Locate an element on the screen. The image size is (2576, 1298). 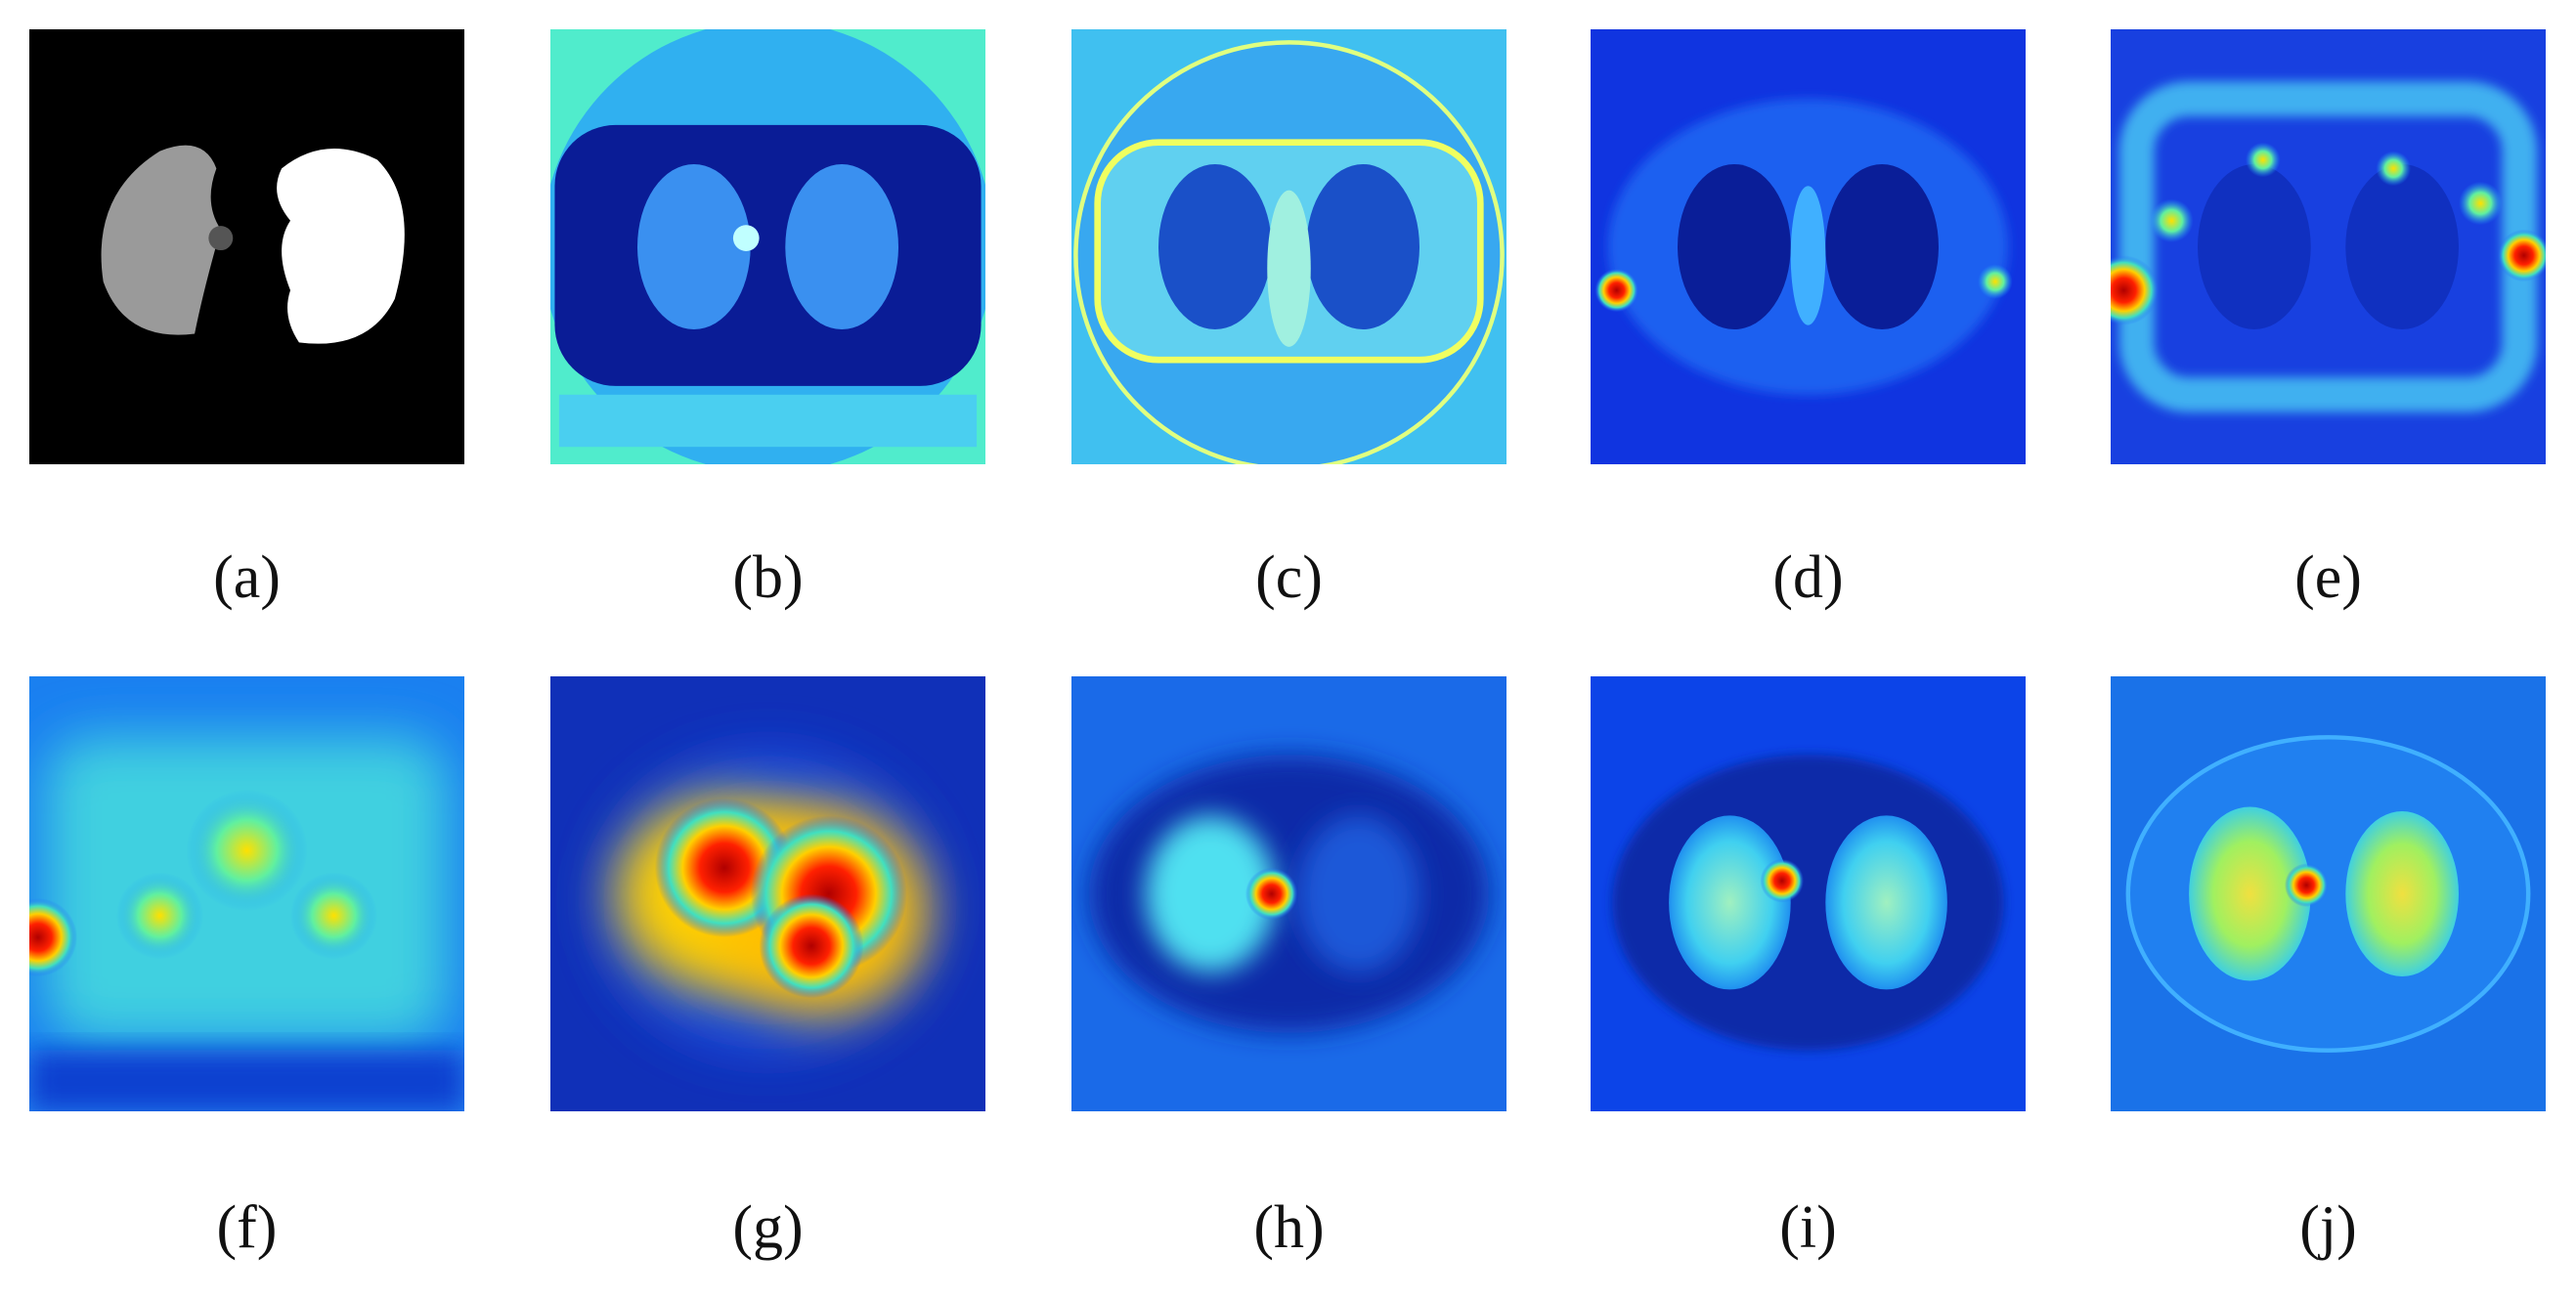
panel-label: (f) is located at coordinates (248, 1228).